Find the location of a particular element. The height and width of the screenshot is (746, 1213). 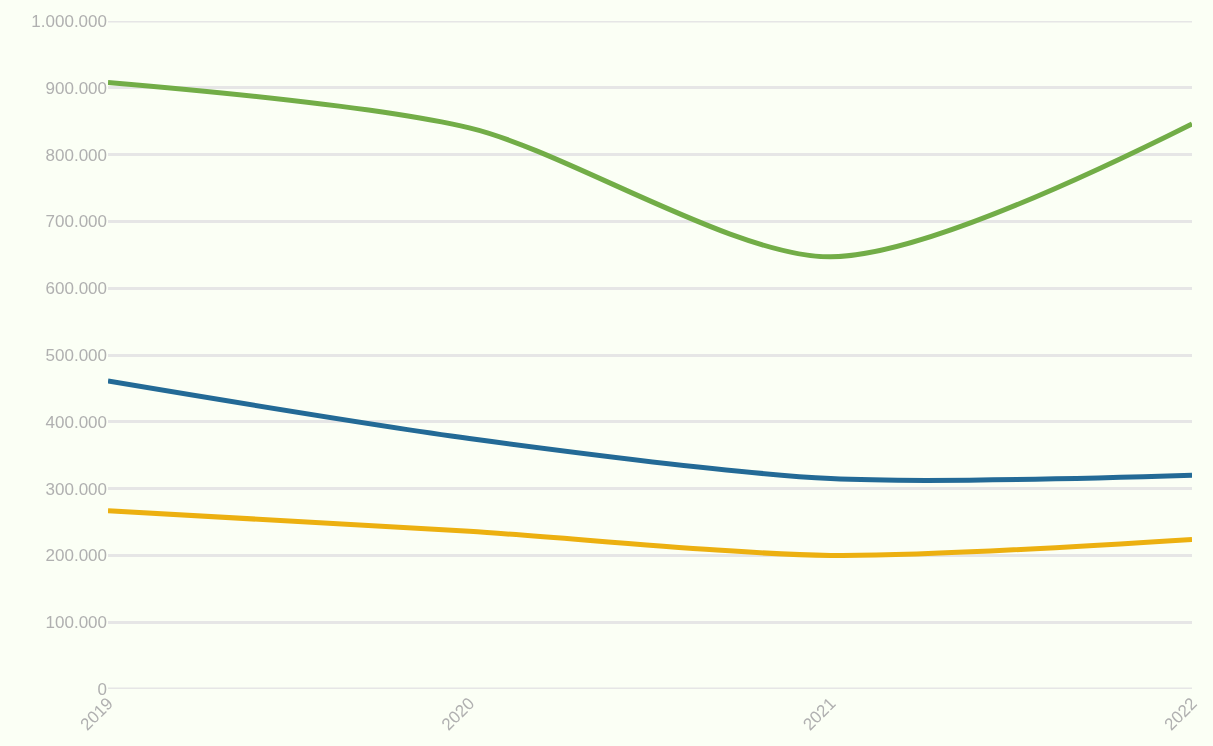

y-tick-label: 1.000.000 is located at coordinates (69, 21).